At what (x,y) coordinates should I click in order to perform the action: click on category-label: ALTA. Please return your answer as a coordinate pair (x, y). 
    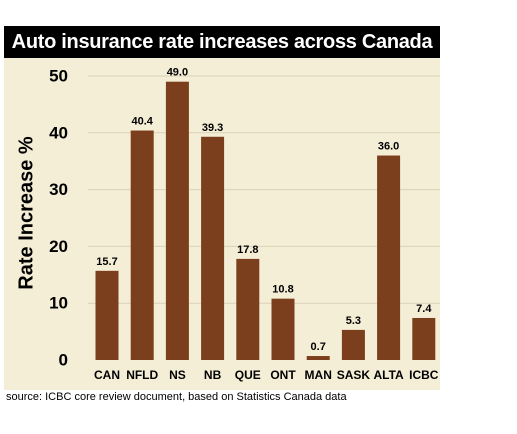
    Looking at the image, I should click on (388, 375).